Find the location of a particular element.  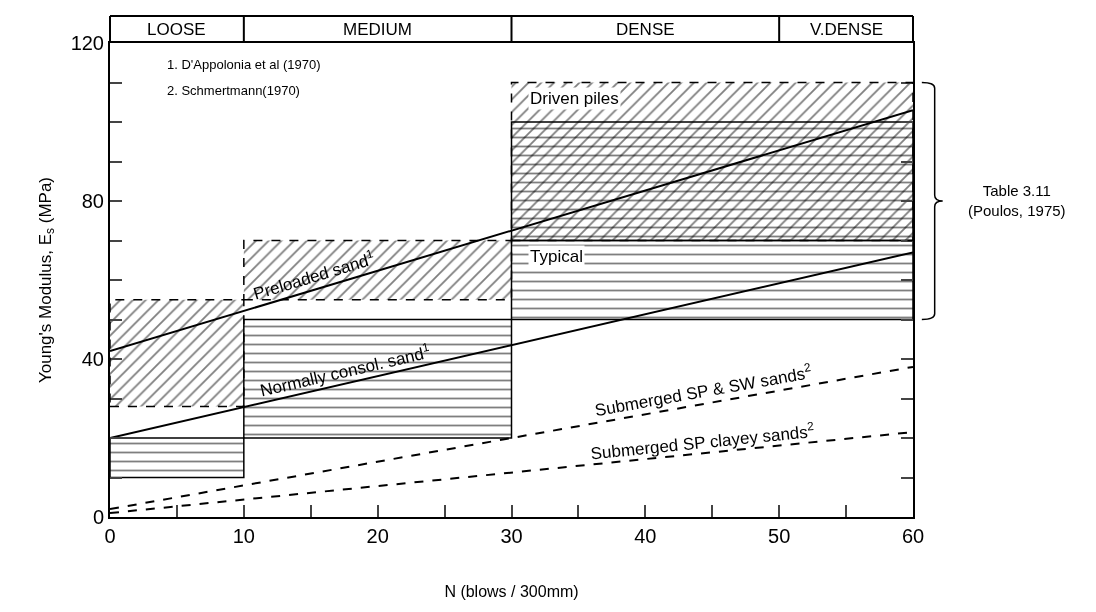

annotation: Normally consol. sand$^{1}$ is located at coordinates (345, 370).